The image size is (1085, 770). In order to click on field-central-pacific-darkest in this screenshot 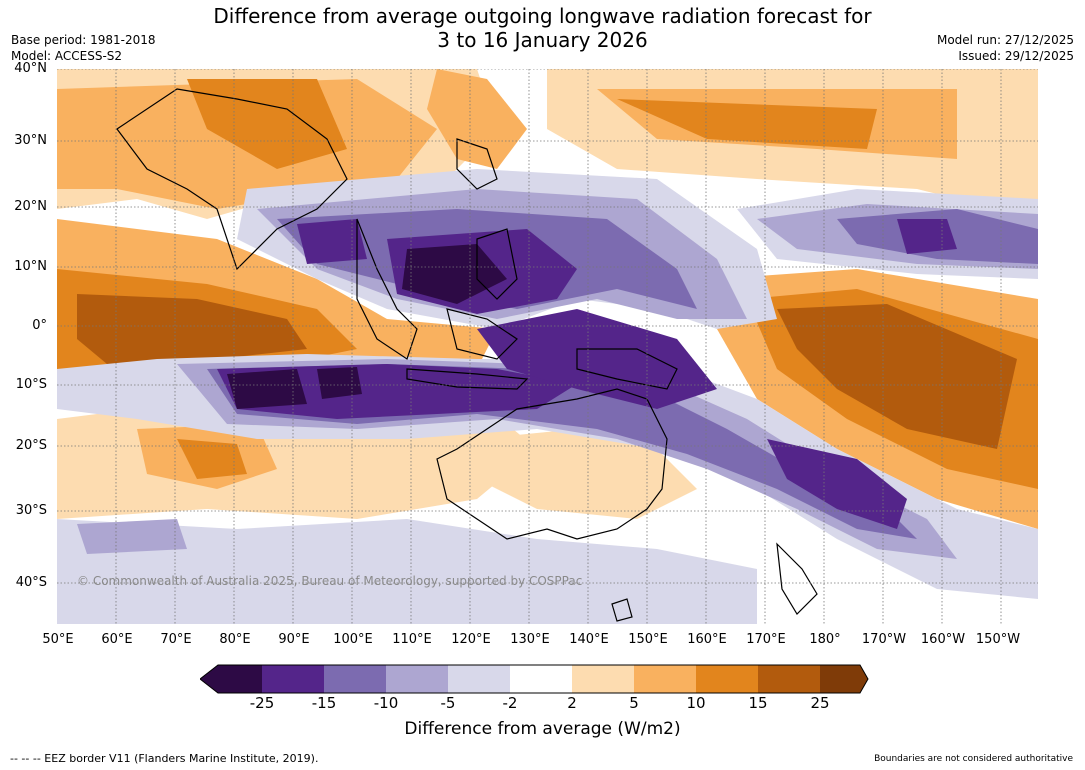, I will do `click(897, 376)`.